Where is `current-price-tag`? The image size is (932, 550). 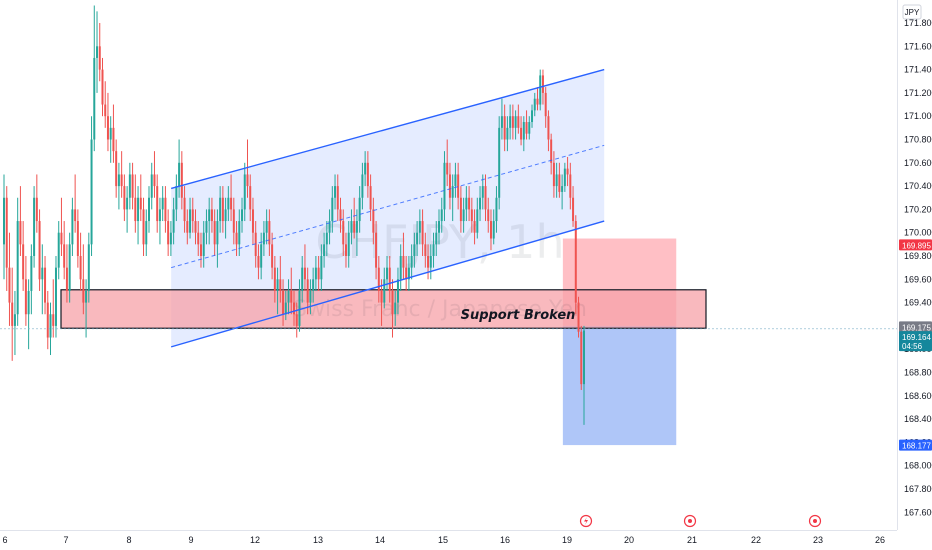
current-price-tag is located at coordinates (915, 341).